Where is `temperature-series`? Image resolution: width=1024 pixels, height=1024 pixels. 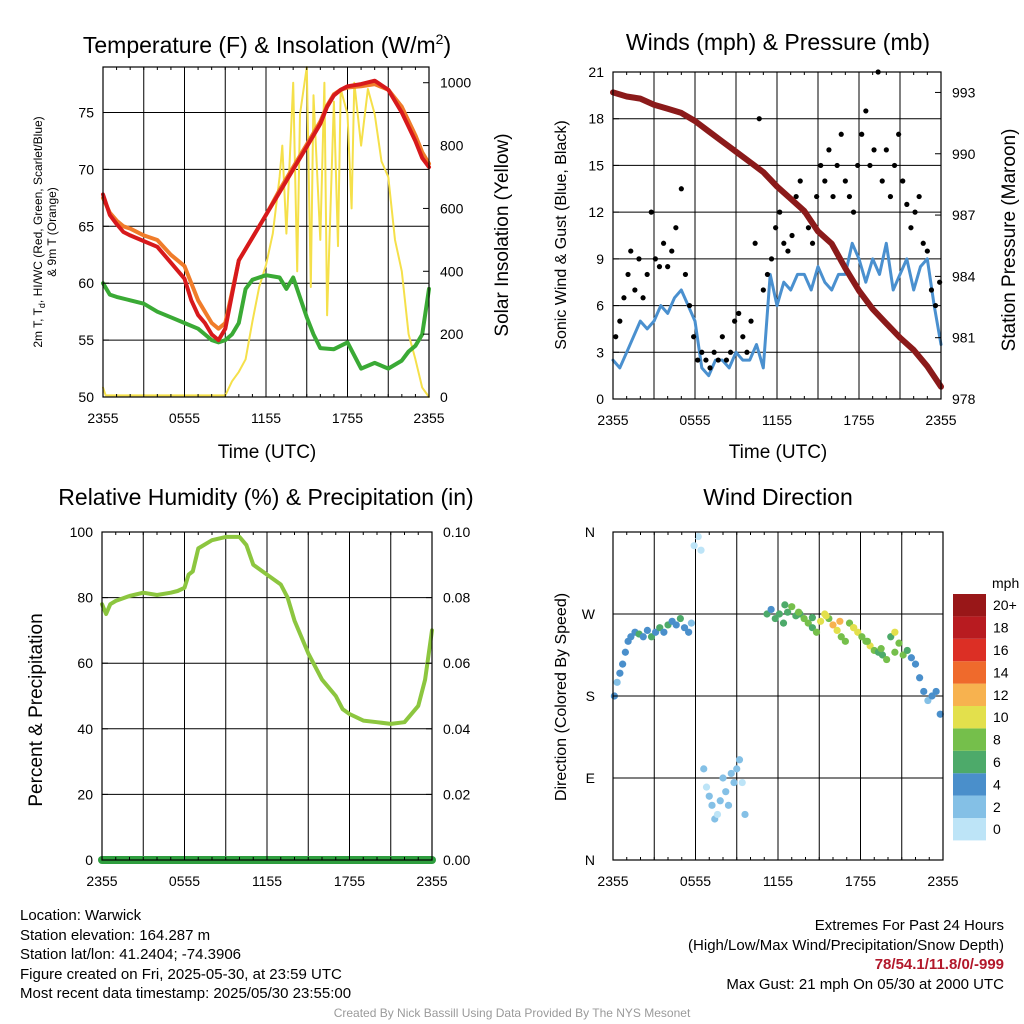
temperature-series is located at coordinates (266, 232).